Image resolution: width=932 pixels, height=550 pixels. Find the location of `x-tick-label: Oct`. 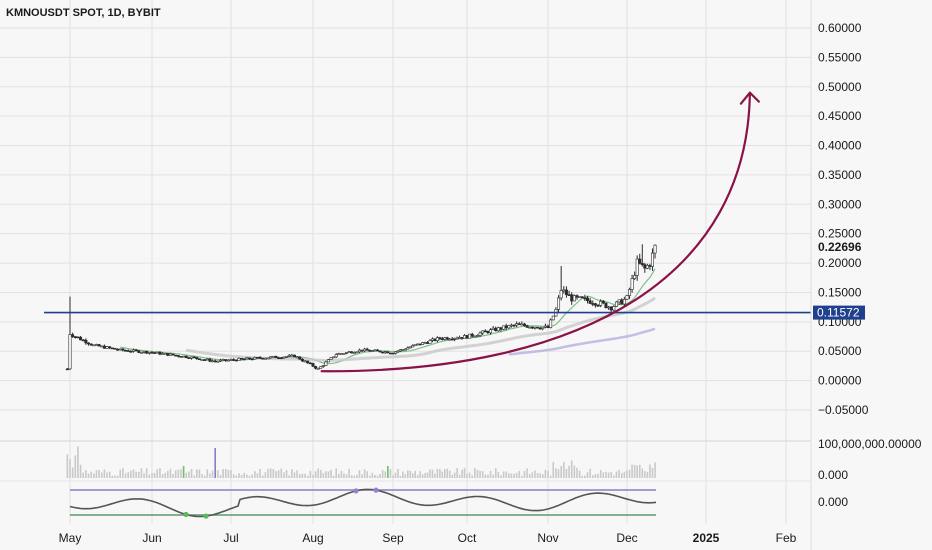

x-tick-label: Oct is located at coordinates (467, 538).